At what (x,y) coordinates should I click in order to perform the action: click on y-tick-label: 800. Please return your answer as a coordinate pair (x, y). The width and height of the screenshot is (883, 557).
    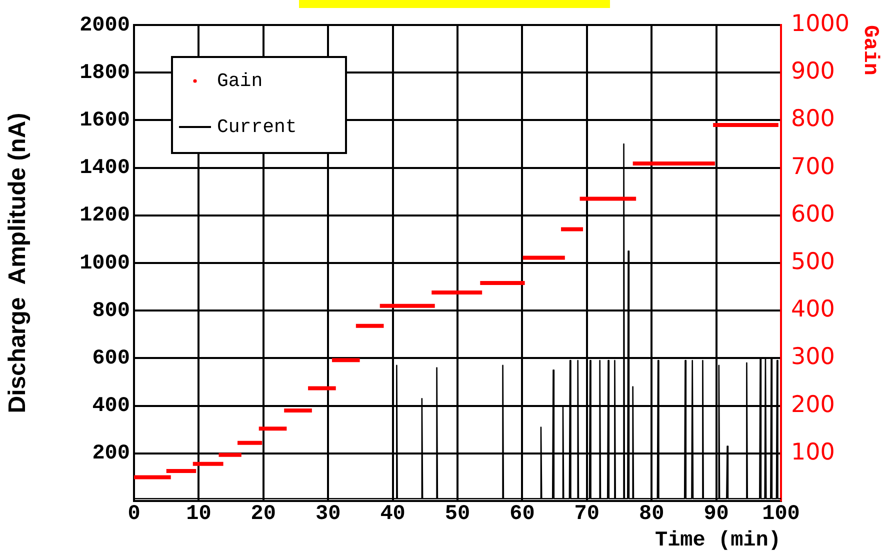
    Looking at the image, I should click on (111, 311).